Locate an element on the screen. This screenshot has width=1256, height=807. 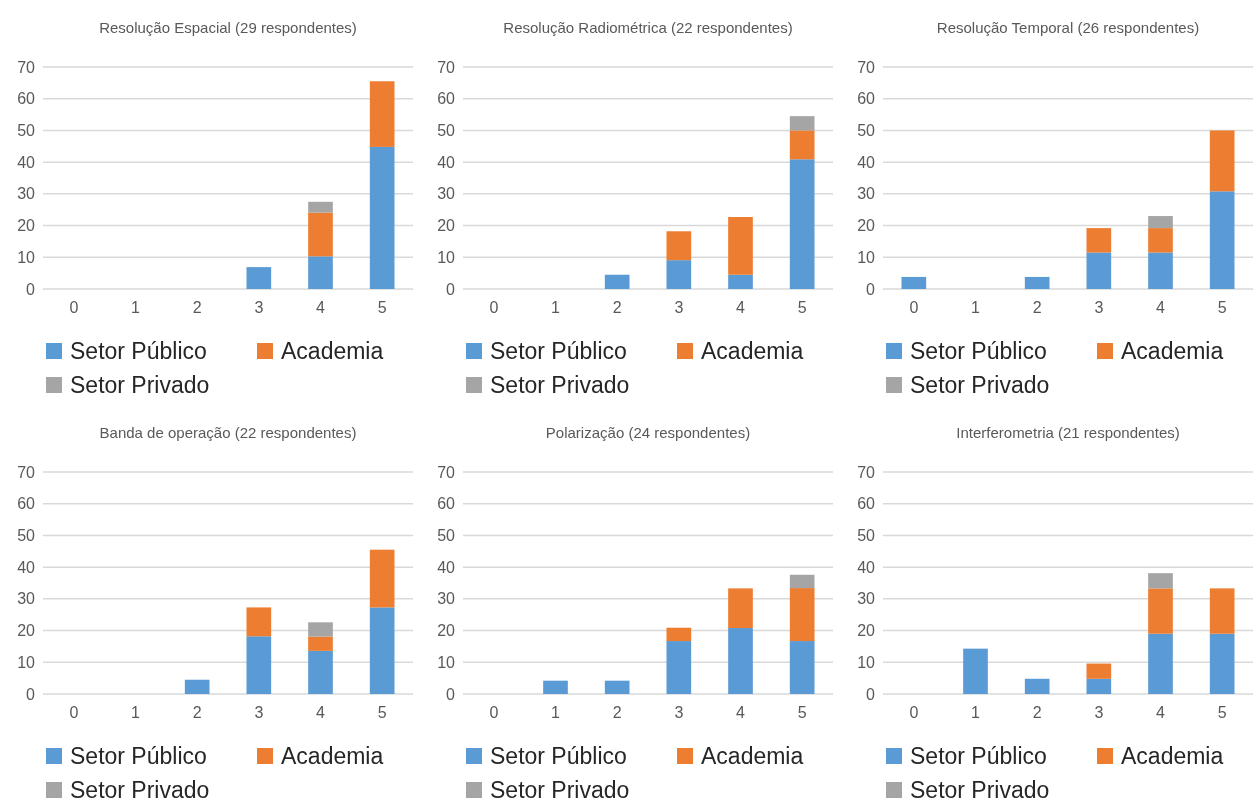
chart-title: Polarização (24 respondentes) is located at coordinates (648, 432).